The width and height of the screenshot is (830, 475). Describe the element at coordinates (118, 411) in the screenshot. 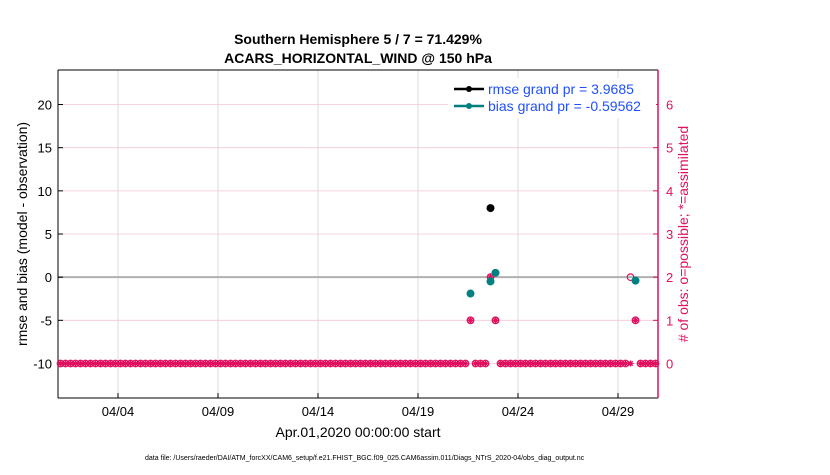

I see `x-tick-label: 04/04` at that location.